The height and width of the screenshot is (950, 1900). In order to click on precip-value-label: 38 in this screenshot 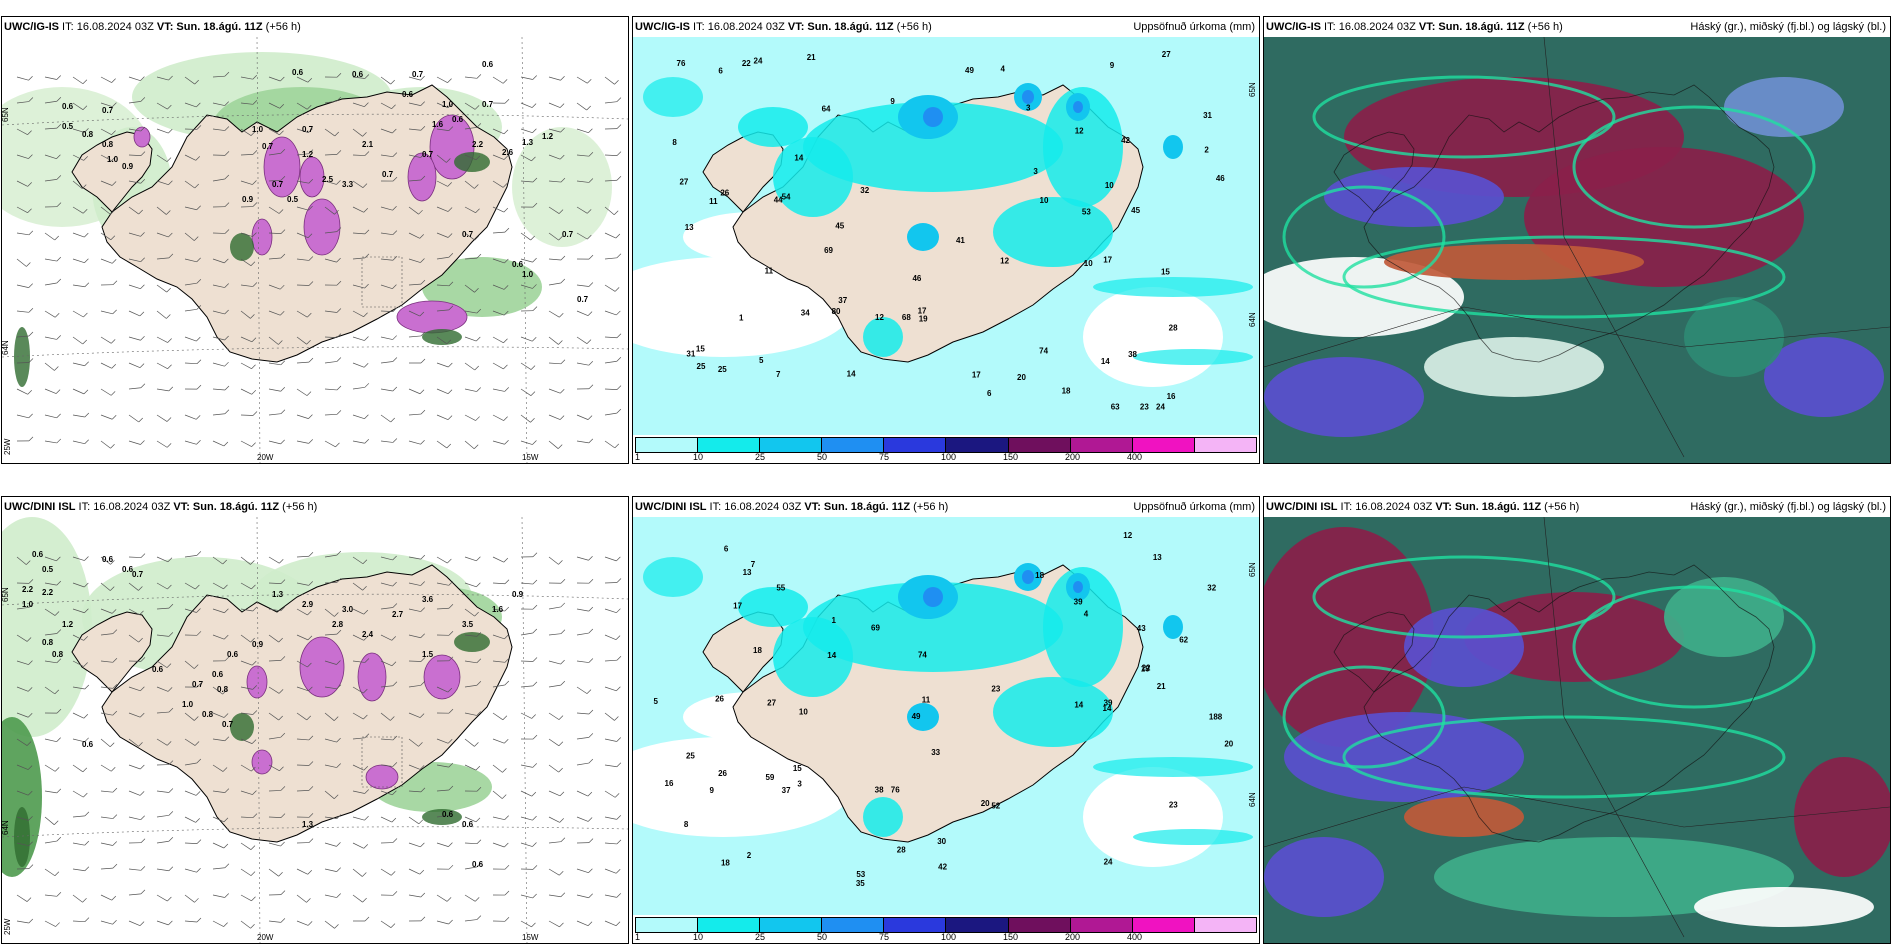, I will do `click(1132, 354)`.